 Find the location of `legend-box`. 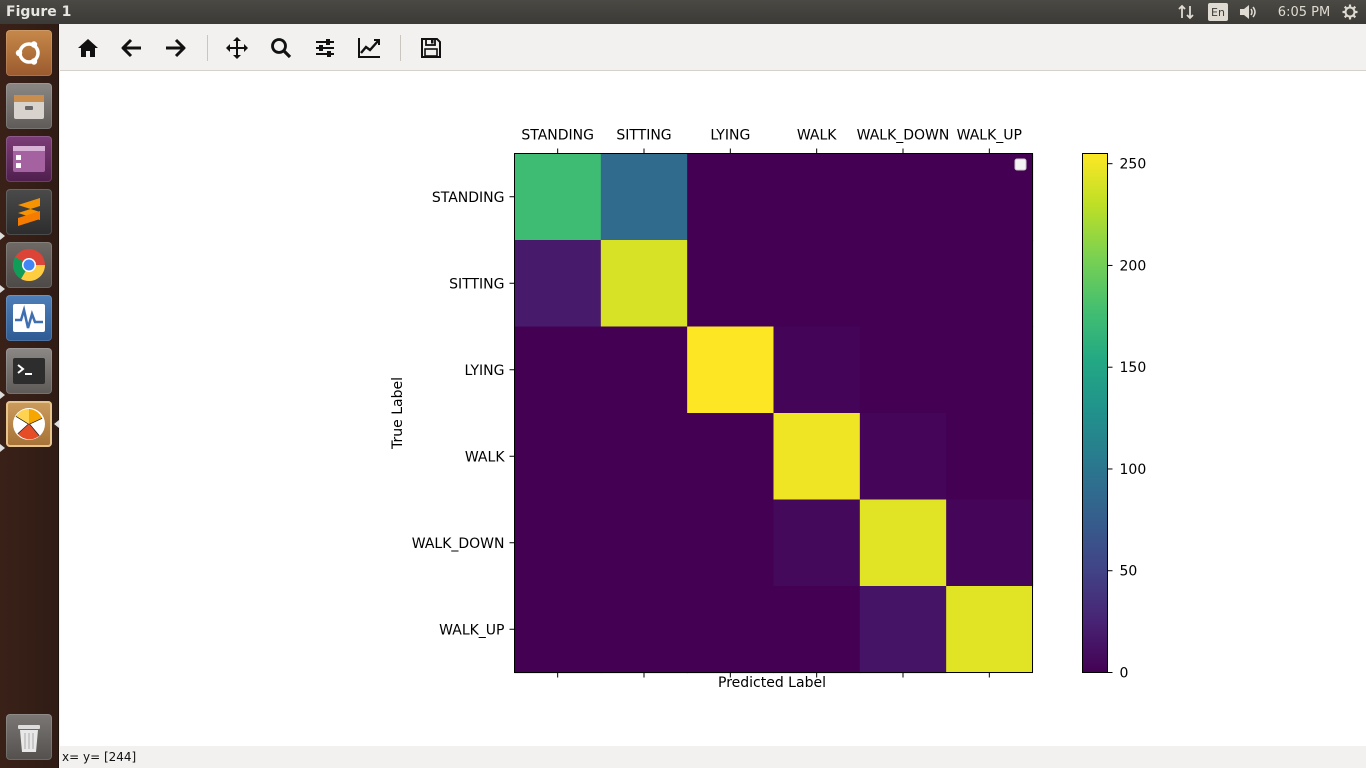

legend-box is located at coordinates (1020, 164).